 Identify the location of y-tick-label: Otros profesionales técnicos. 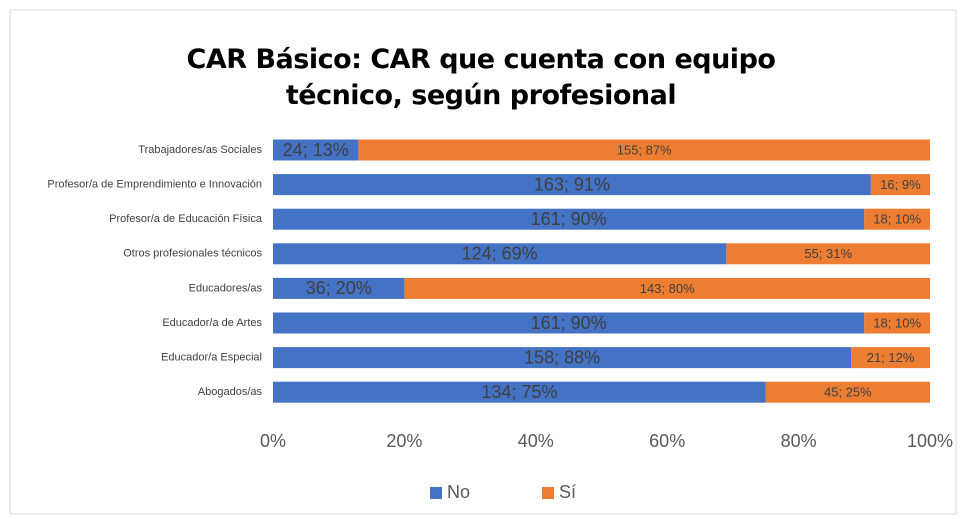
(192, 254).